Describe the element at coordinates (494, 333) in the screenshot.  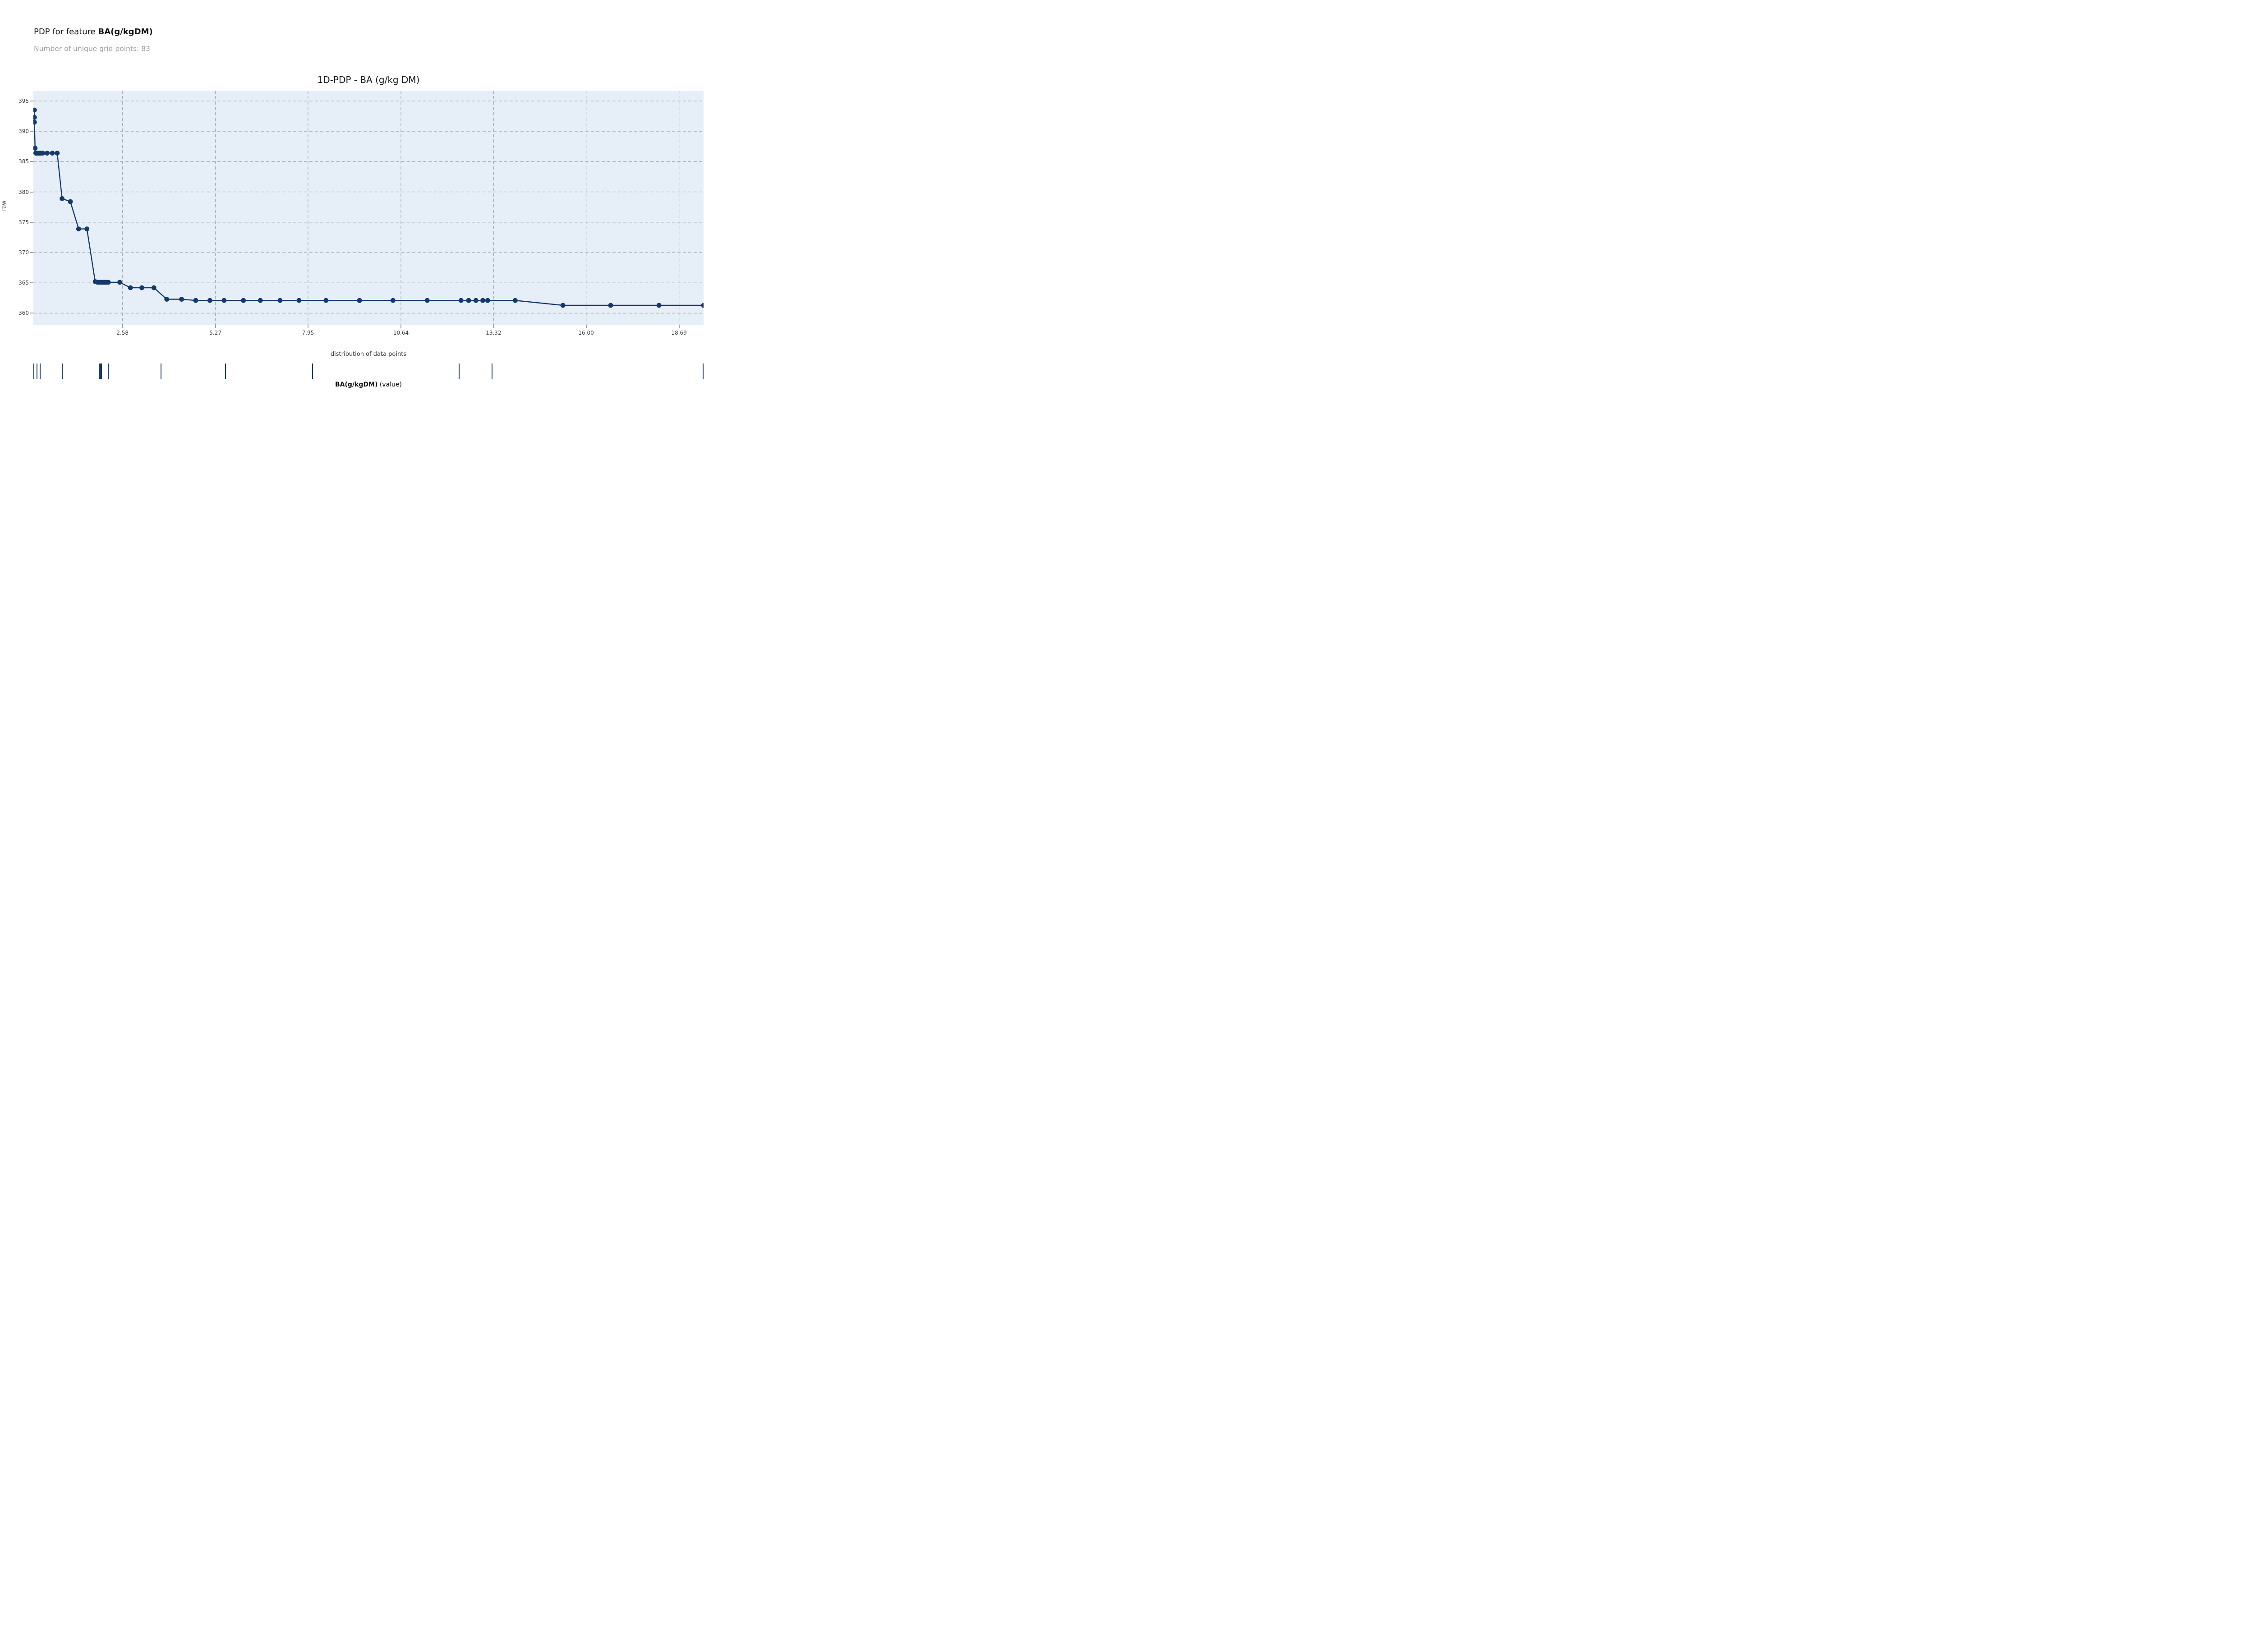
I see `x-tick-label: 13.32` at that location.